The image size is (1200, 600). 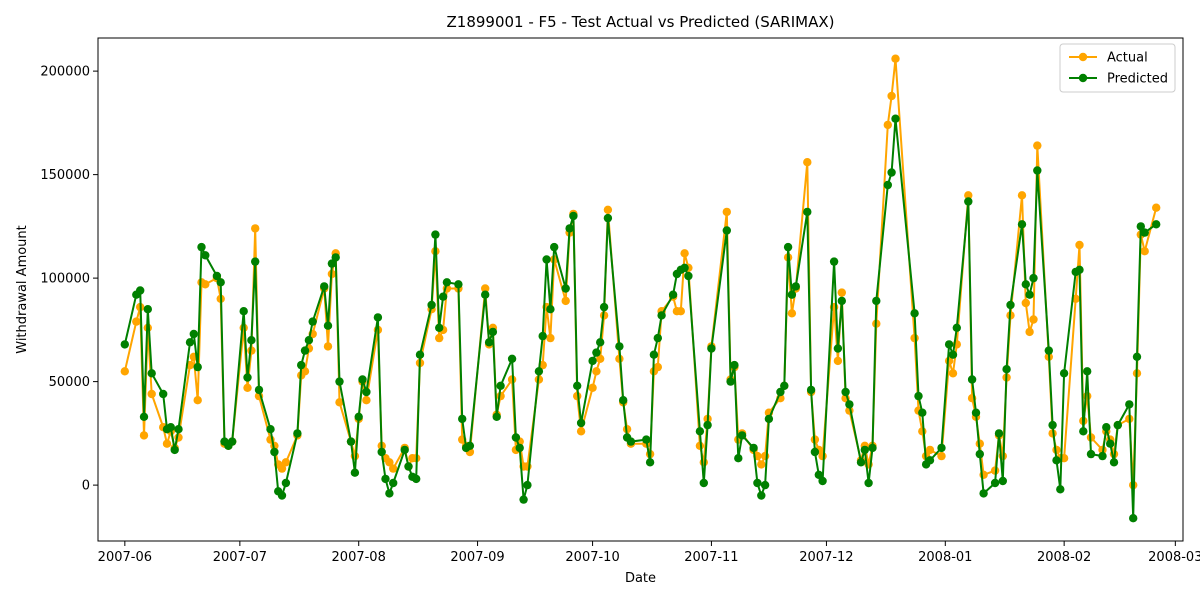 What do you see at coordinates (1137, 79) in the screenshot?
I see `legend-label-predicted: Predicted` at bounding box center [1137, 79].